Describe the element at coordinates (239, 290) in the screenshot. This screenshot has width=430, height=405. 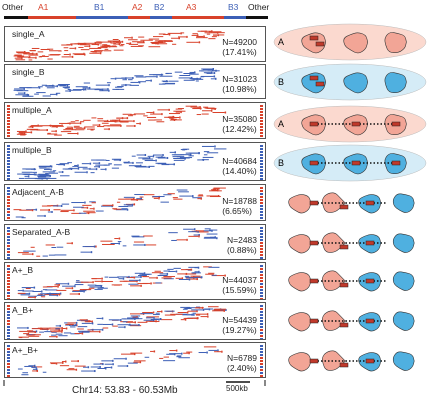
I see `panel-count-percent: (15.59%)` at that location.